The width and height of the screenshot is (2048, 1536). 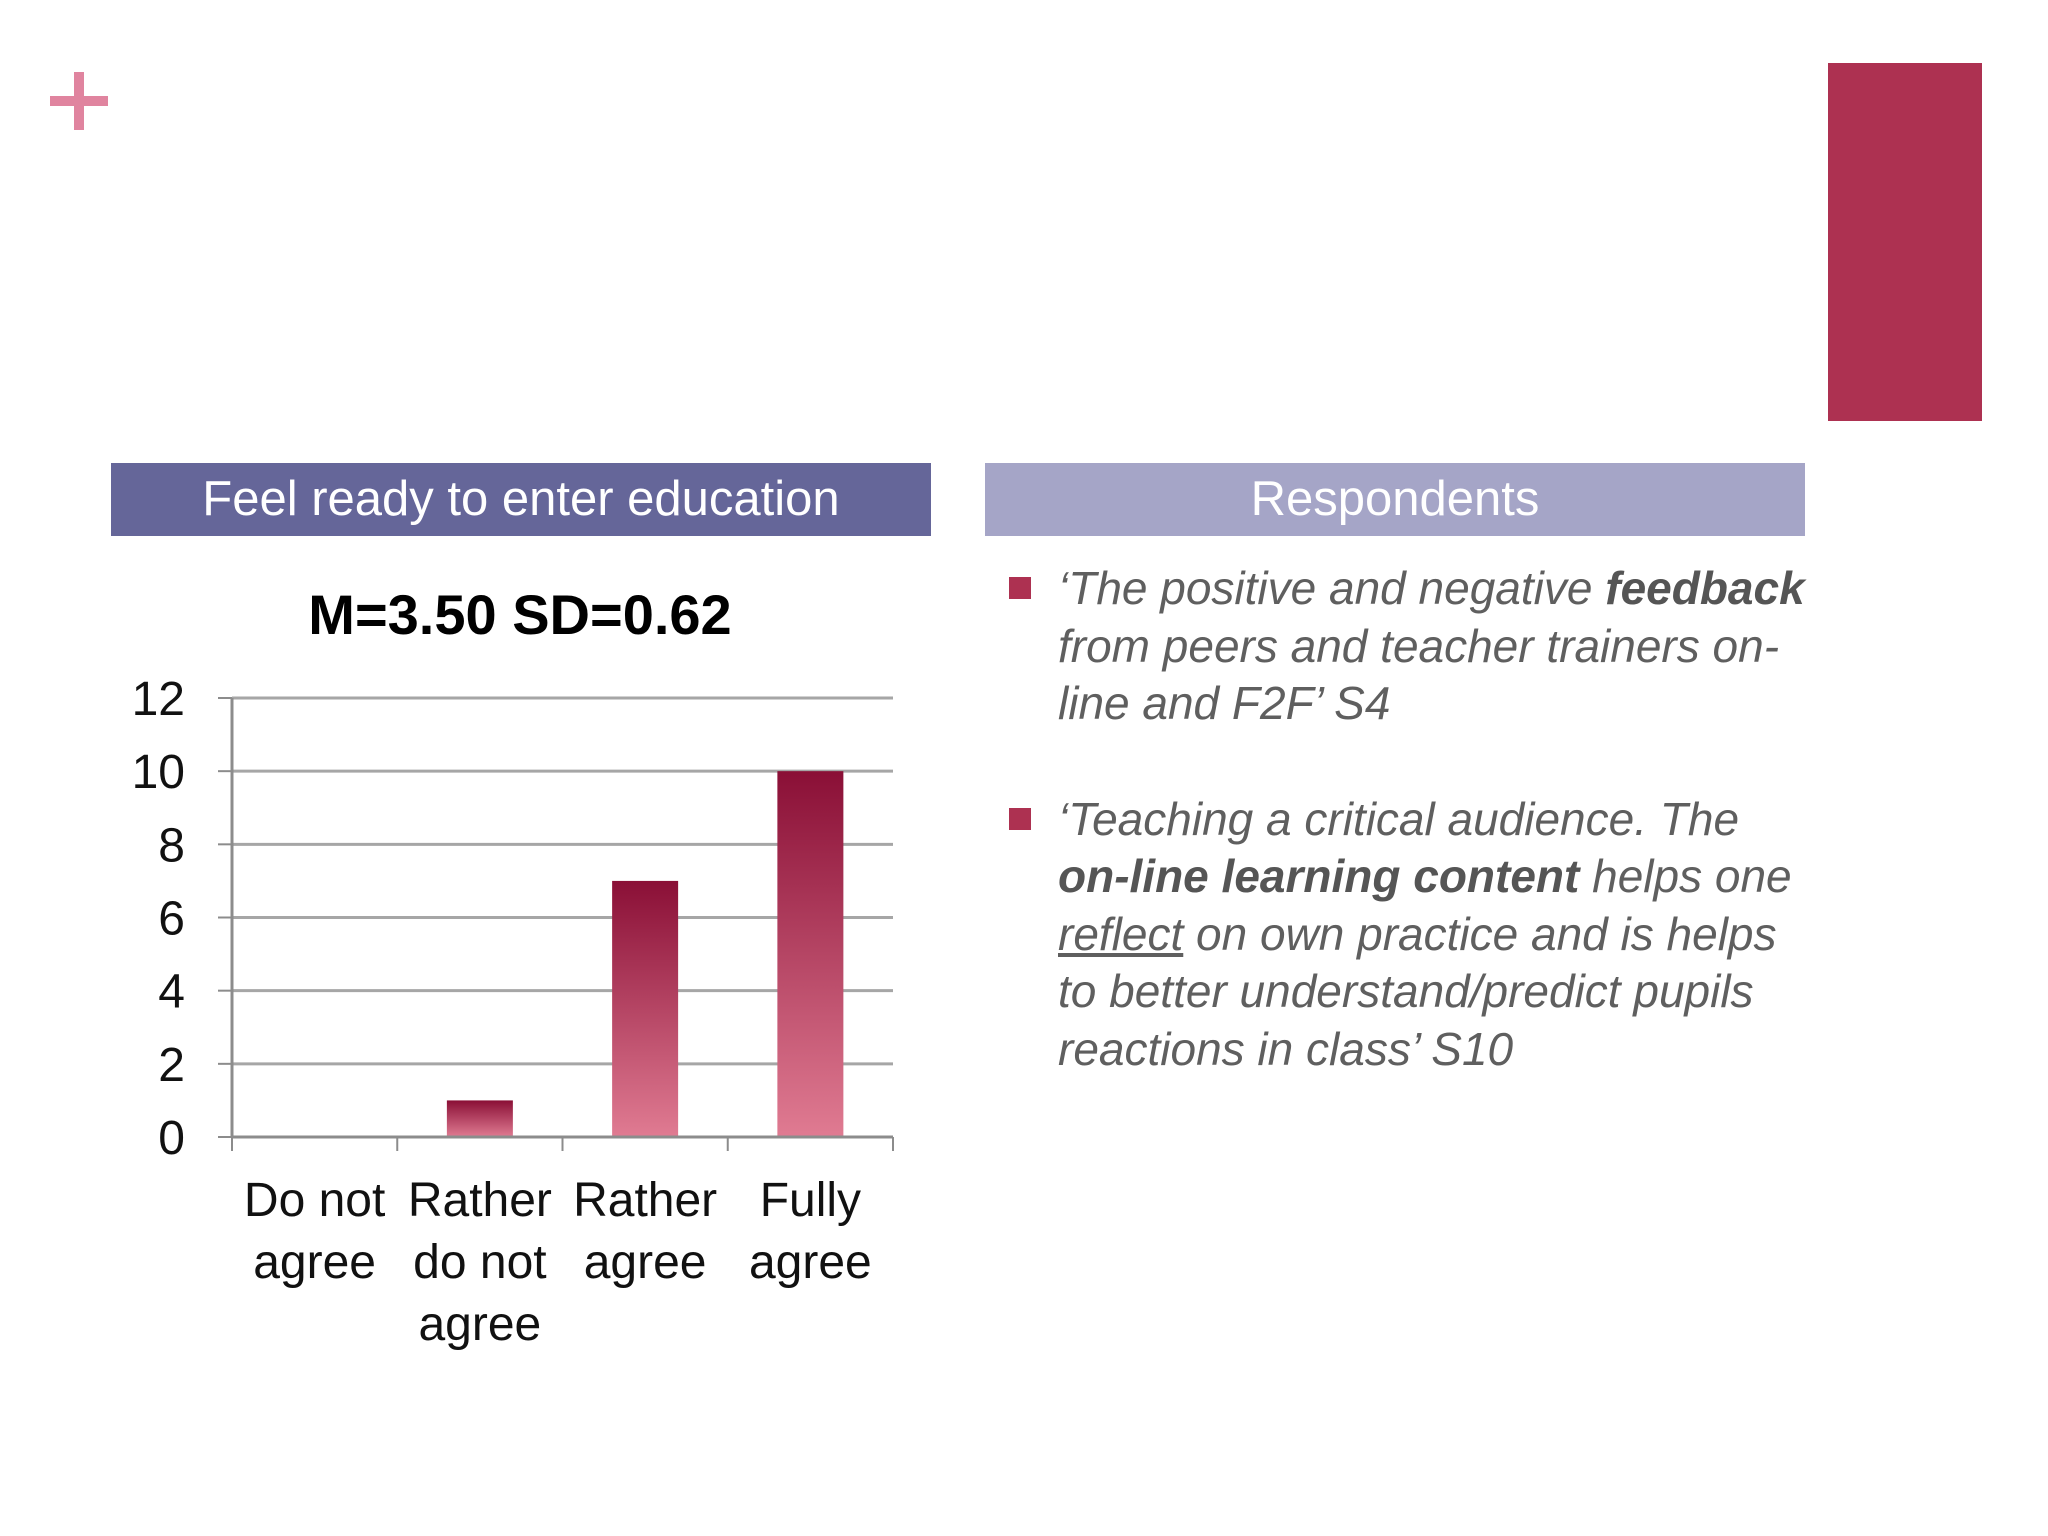 I want to click on y-tick-label: 2, so click(x=171, y=1065).